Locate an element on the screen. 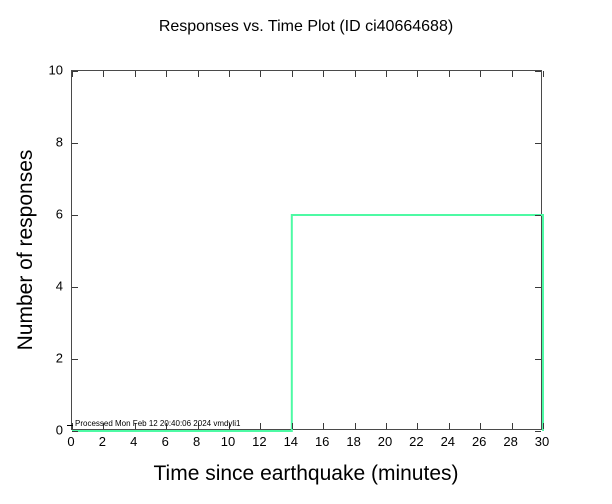 The image size is (612, 504). x-tick-label-10: 10 is located at coordinates (228, 441).